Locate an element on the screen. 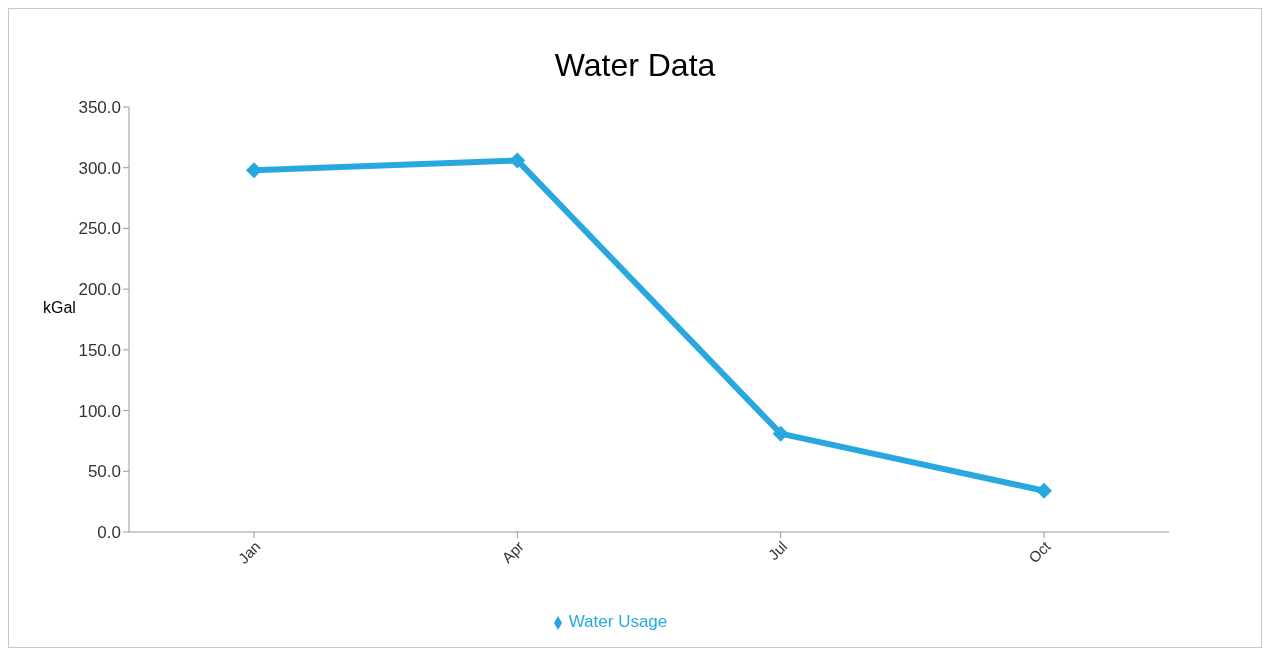 The image size is (1270, 656). y-tick-label: 0.0 is located at coordinates (109, 533).